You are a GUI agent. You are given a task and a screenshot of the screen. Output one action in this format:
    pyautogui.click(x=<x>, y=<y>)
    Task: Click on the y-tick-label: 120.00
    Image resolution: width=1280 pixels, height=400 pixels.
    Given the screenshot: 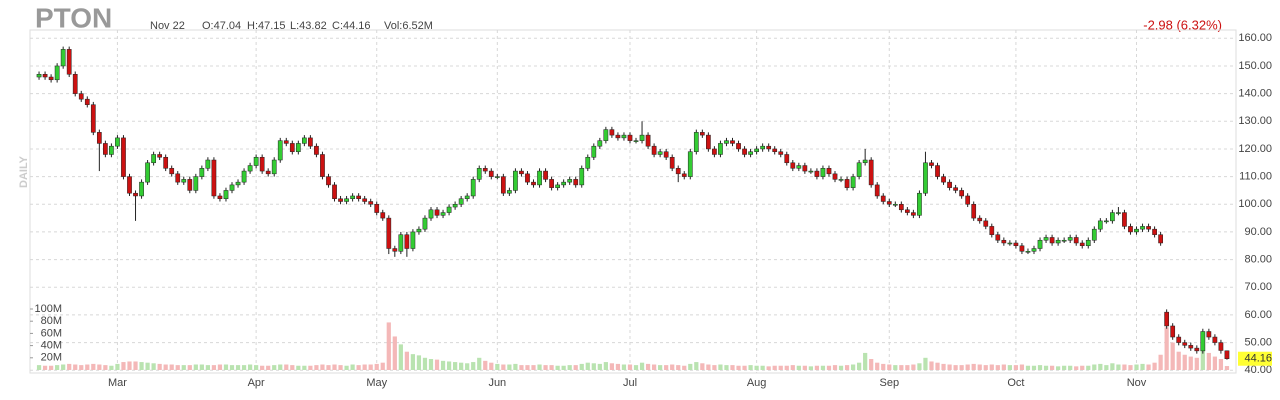 What is the action you would take?
    pyautogui.click(x=1255, y=149)
    